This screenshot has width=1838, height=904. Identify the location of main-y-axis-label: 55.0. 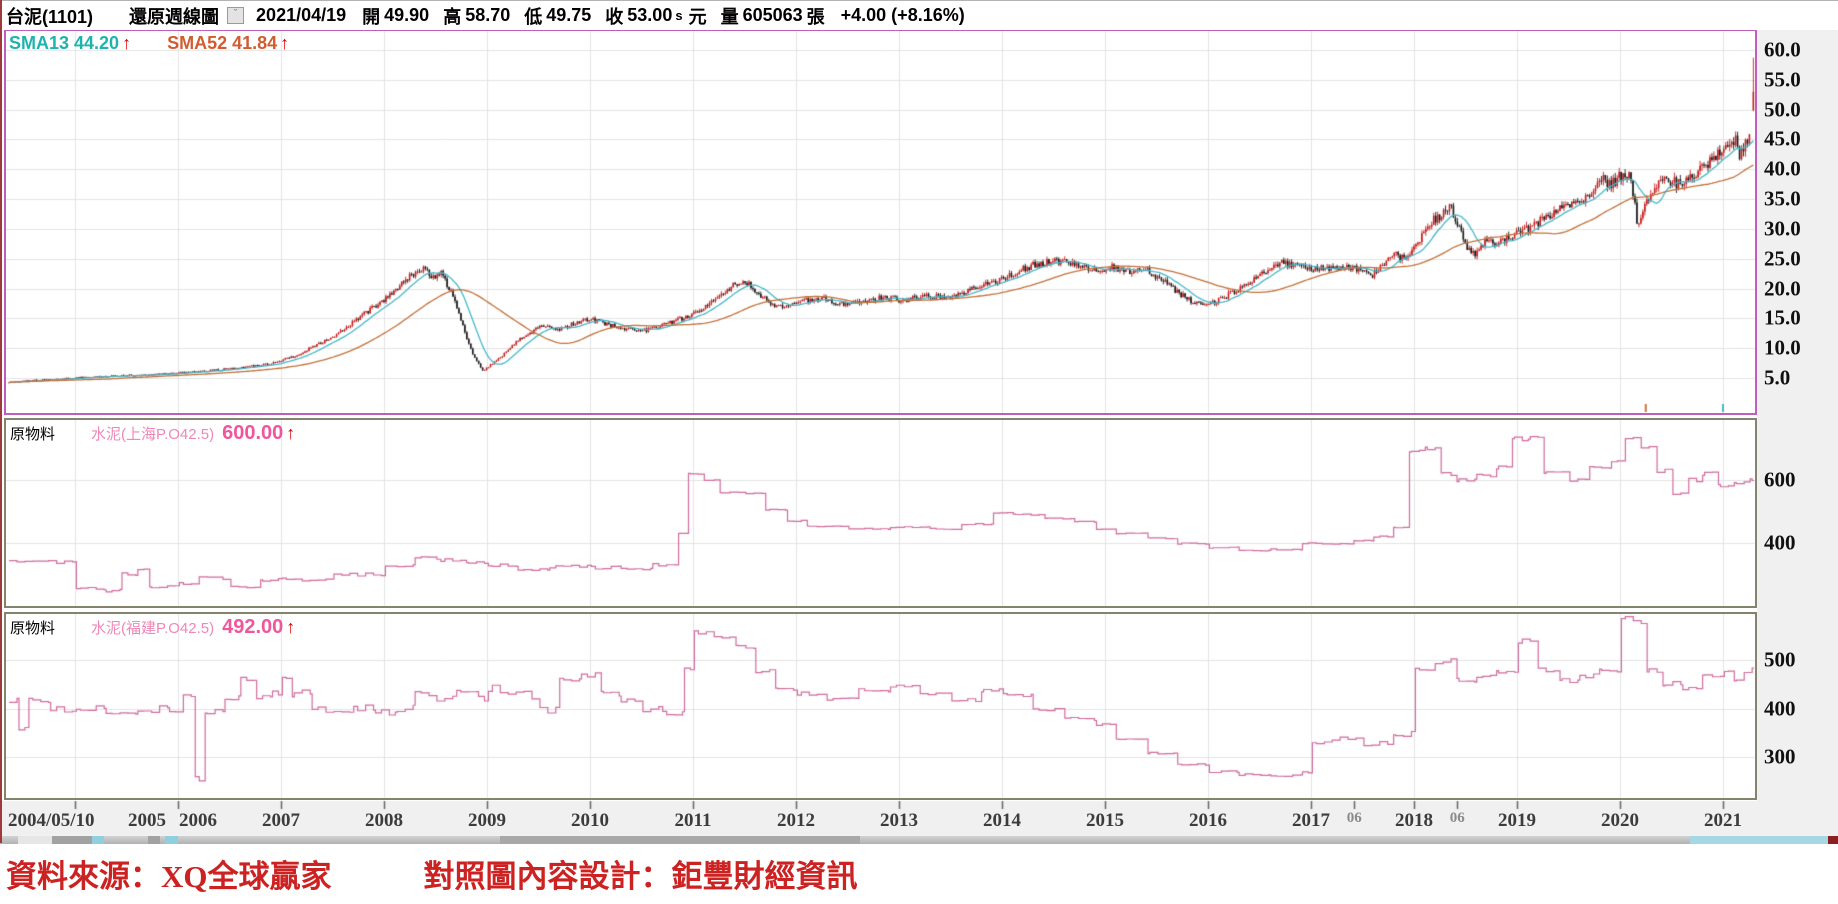
(1782, 79).